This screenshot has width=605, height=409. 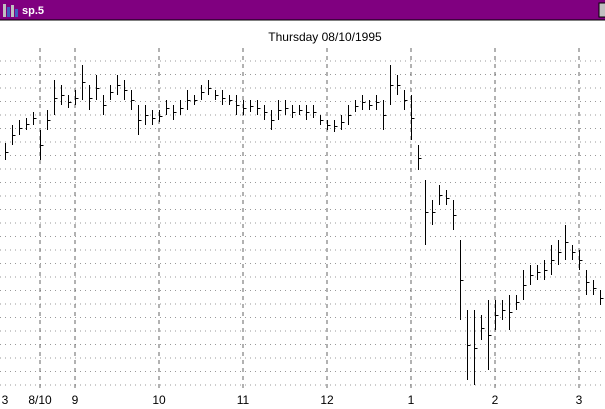 I want to click on x-tick-label: 12, so click(x=327, y=400).